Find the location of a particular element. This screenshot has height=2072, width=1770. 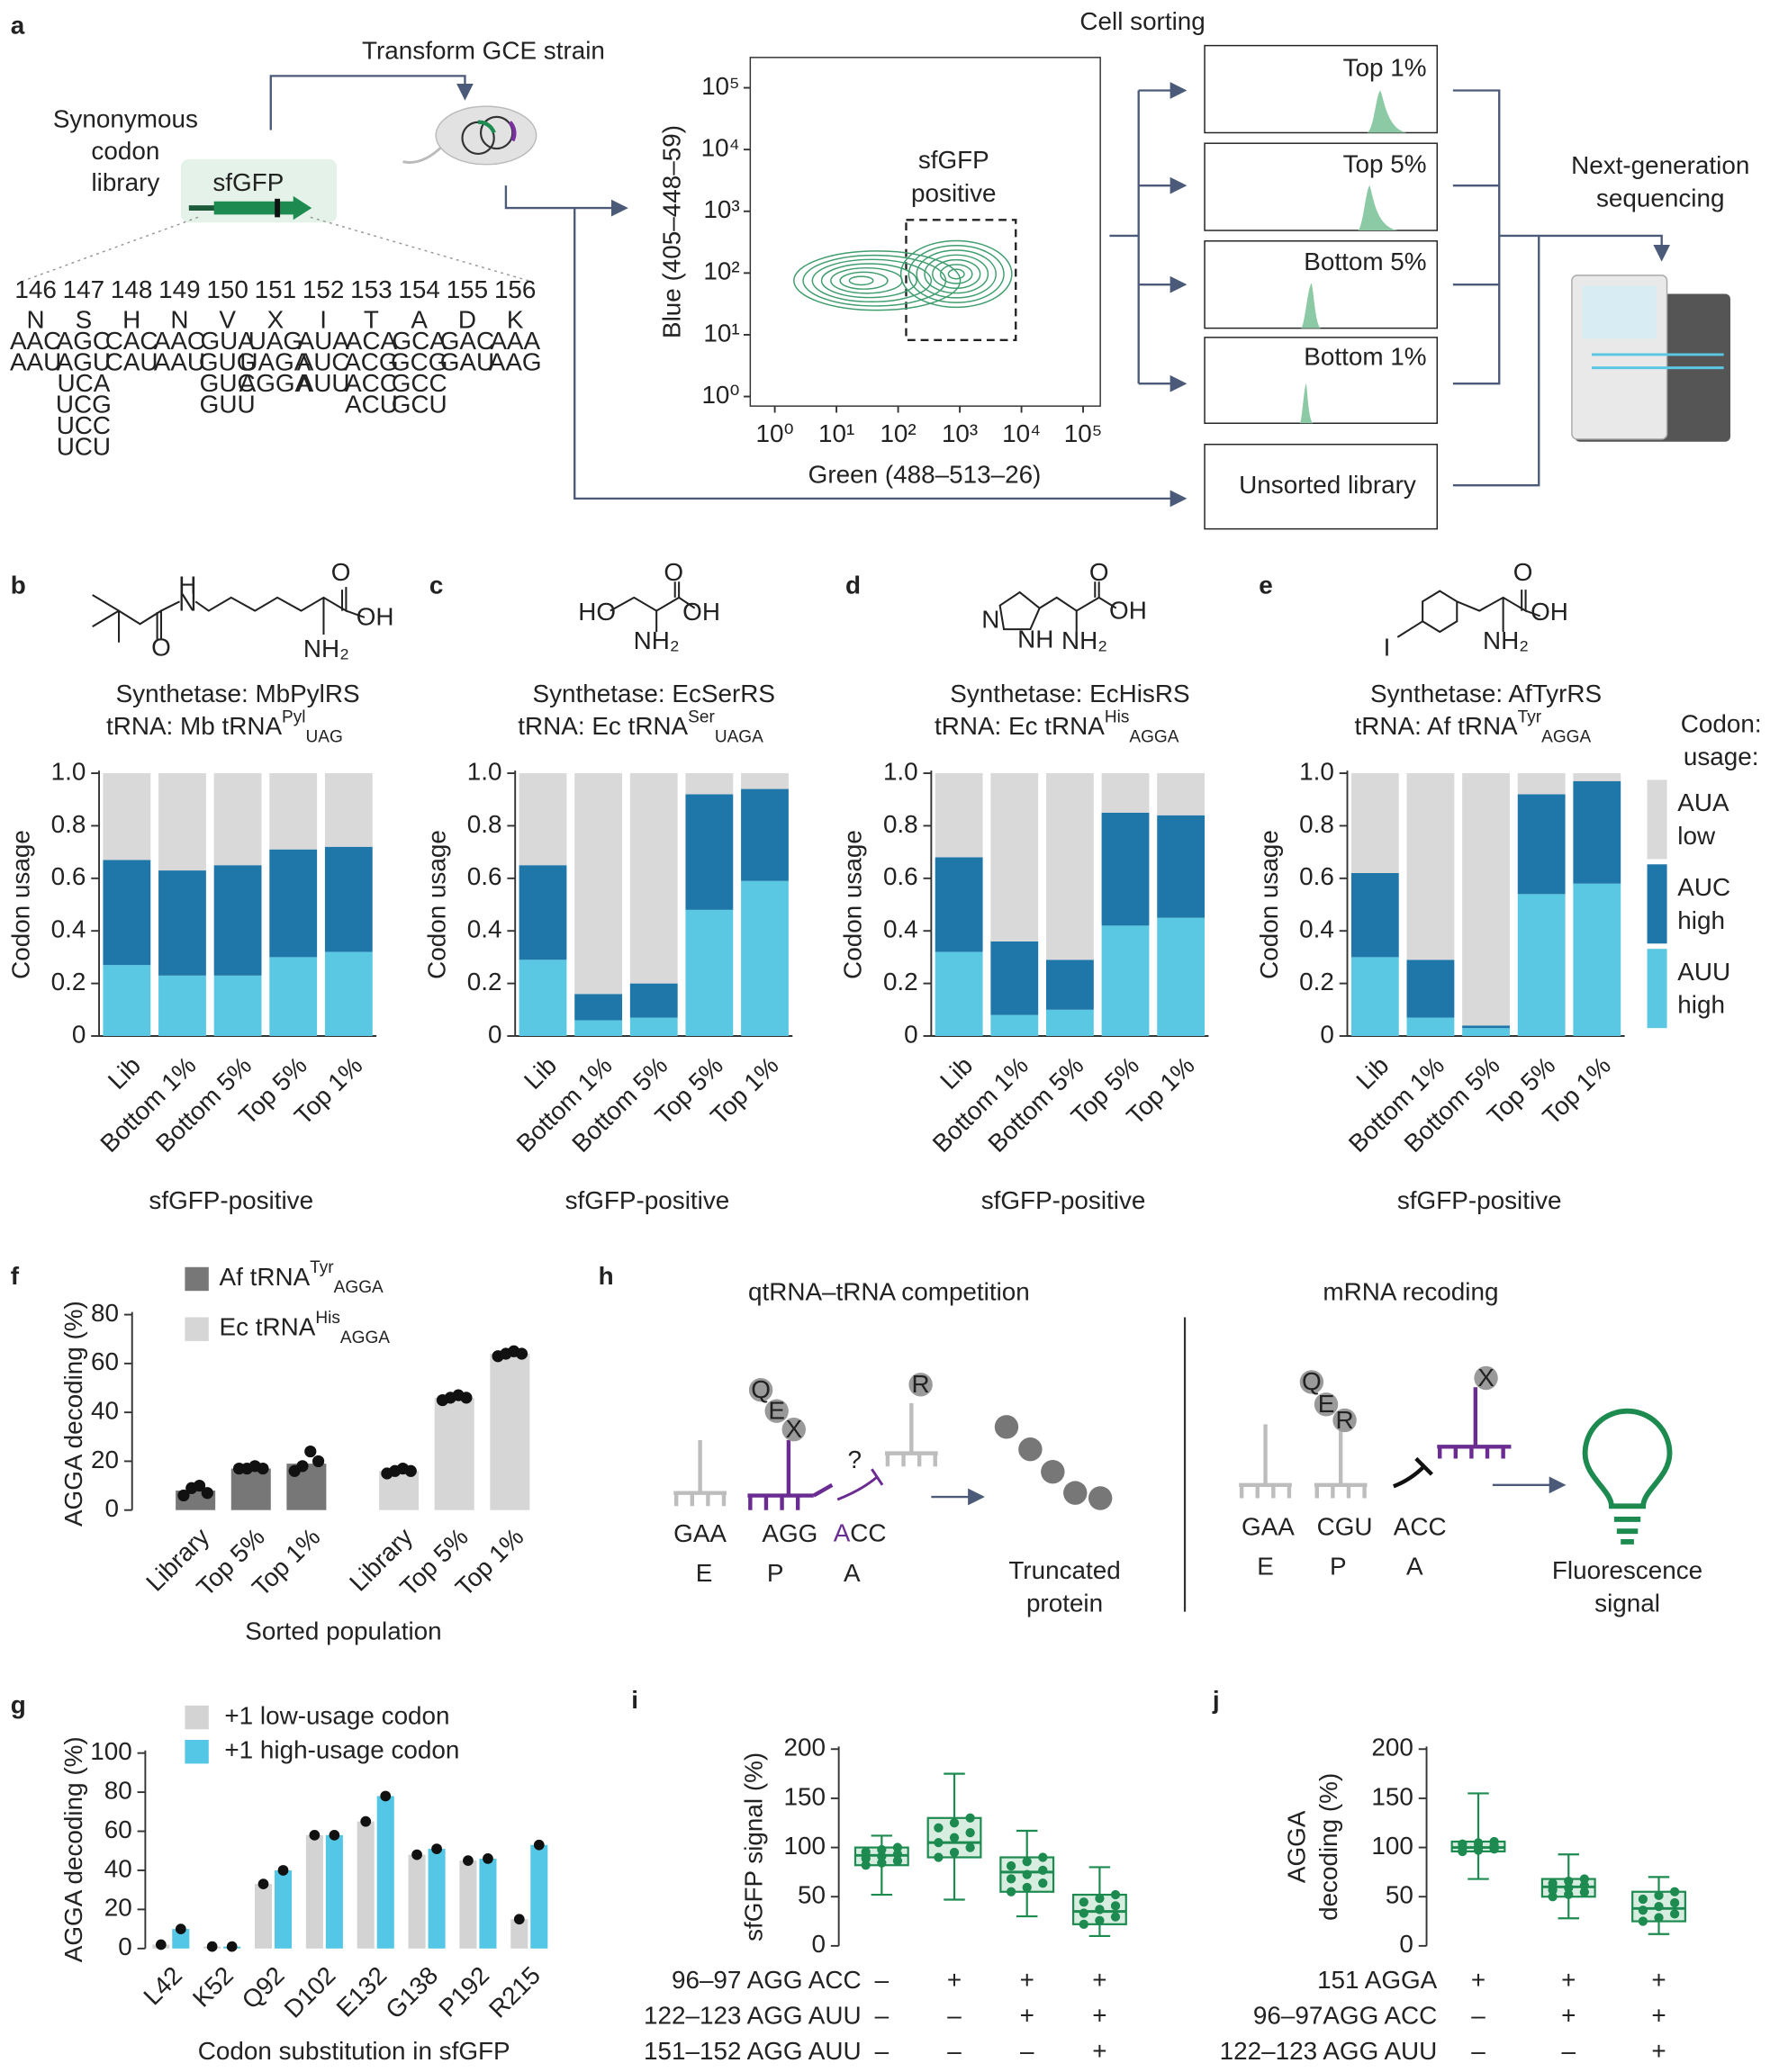

codon: AUC is located at coordinates (323, 362).